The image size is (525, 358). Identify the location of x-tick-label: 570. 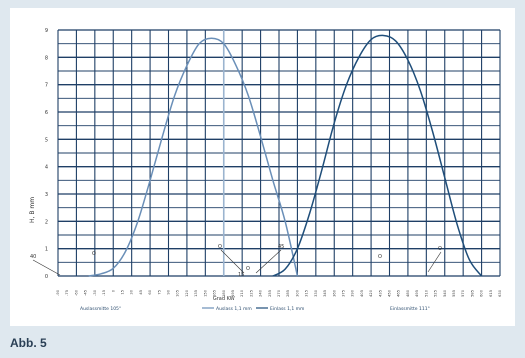
(463, 293).